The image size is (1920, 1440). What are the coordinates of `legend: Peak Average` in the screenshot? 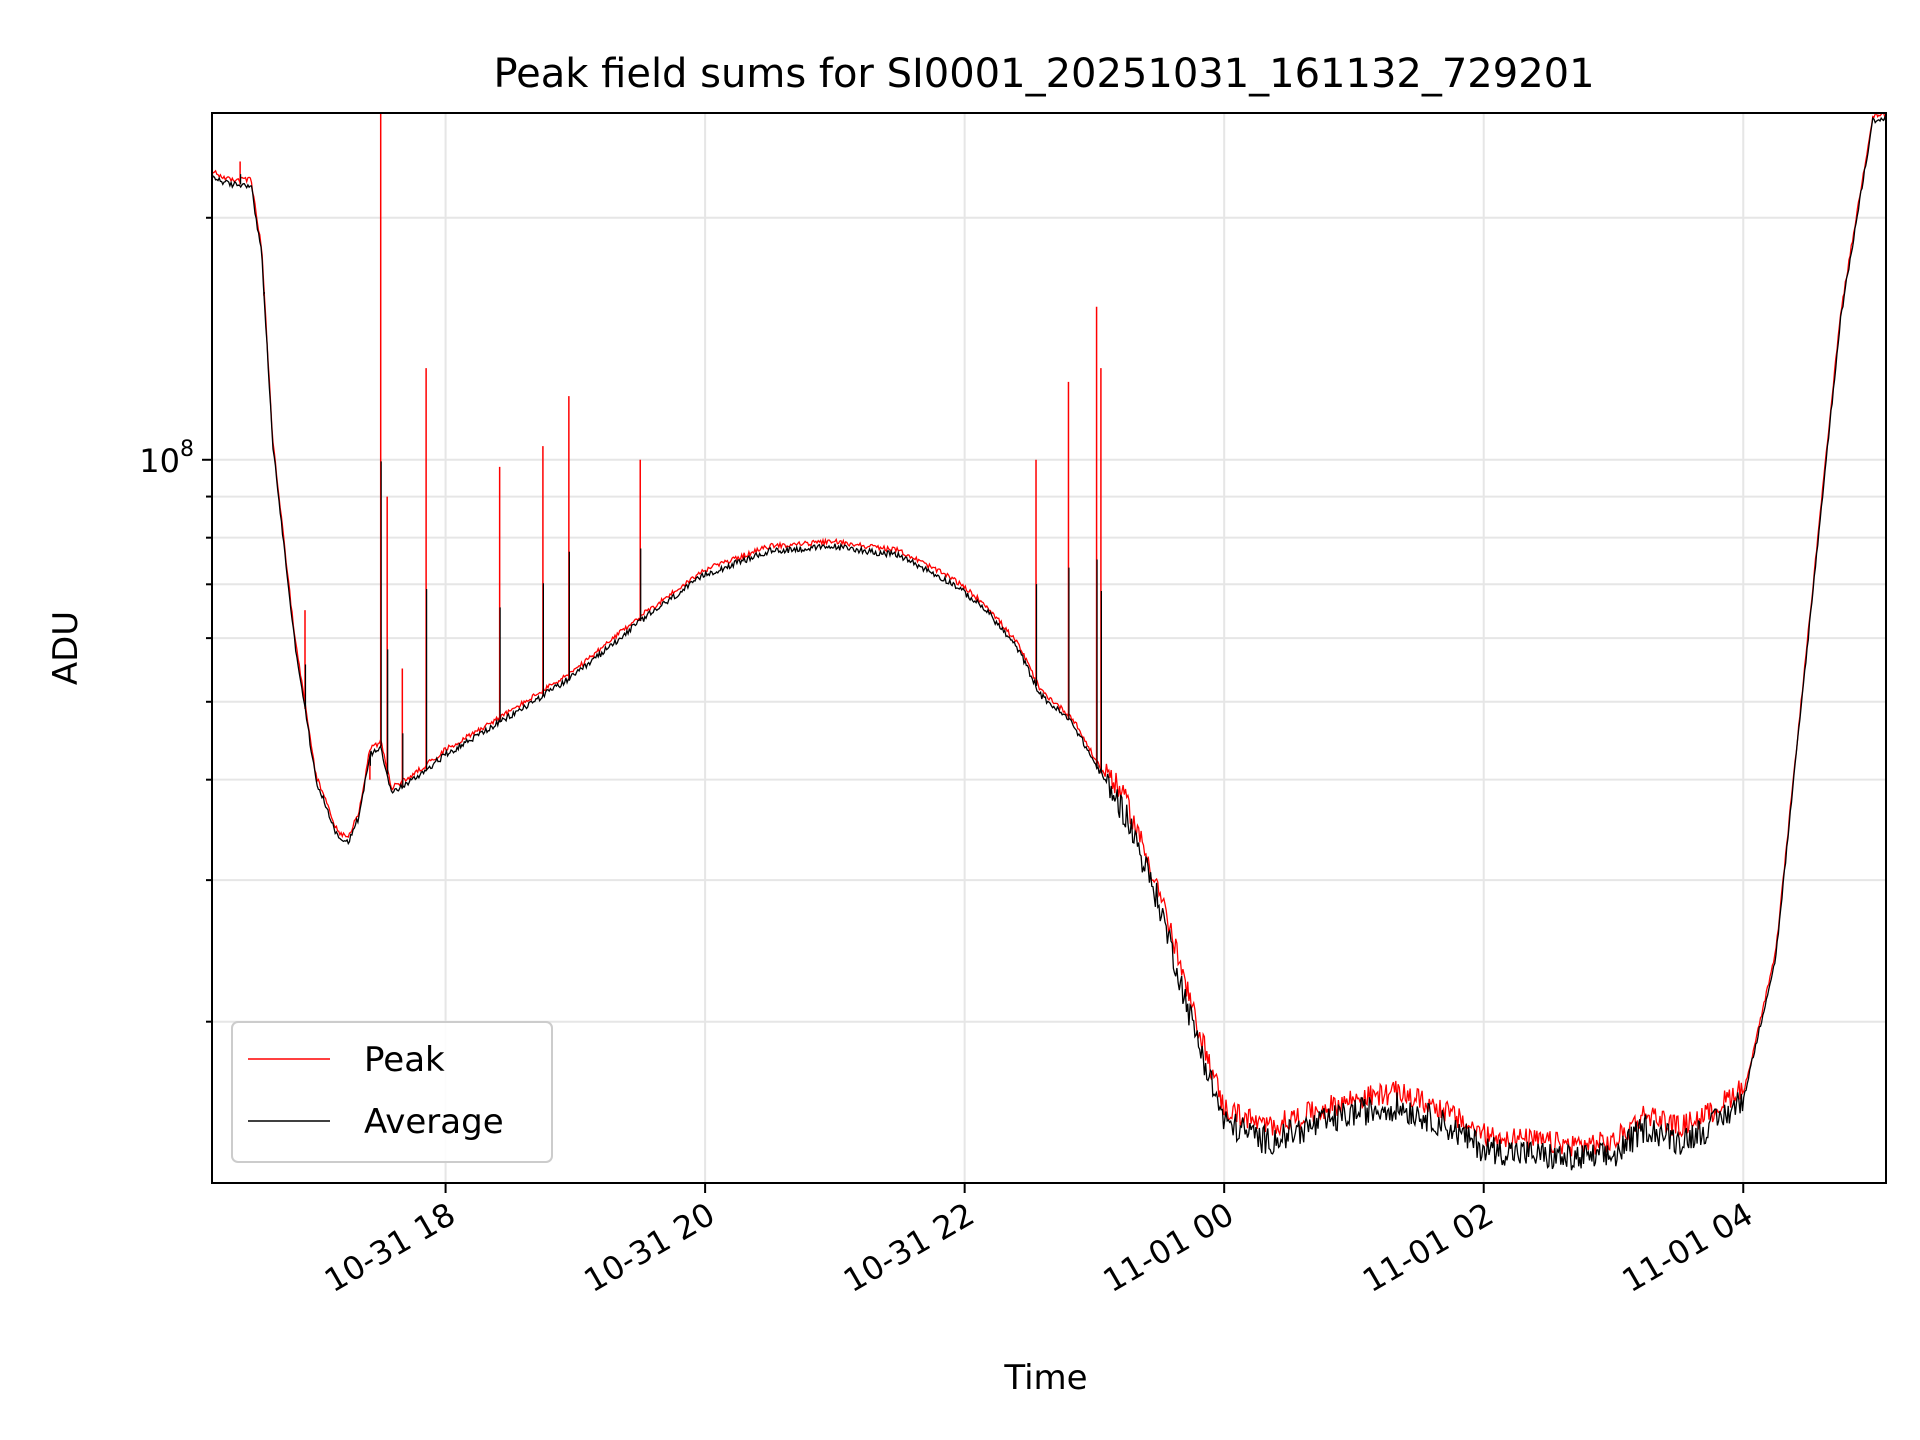 It's located at (392, 1092).